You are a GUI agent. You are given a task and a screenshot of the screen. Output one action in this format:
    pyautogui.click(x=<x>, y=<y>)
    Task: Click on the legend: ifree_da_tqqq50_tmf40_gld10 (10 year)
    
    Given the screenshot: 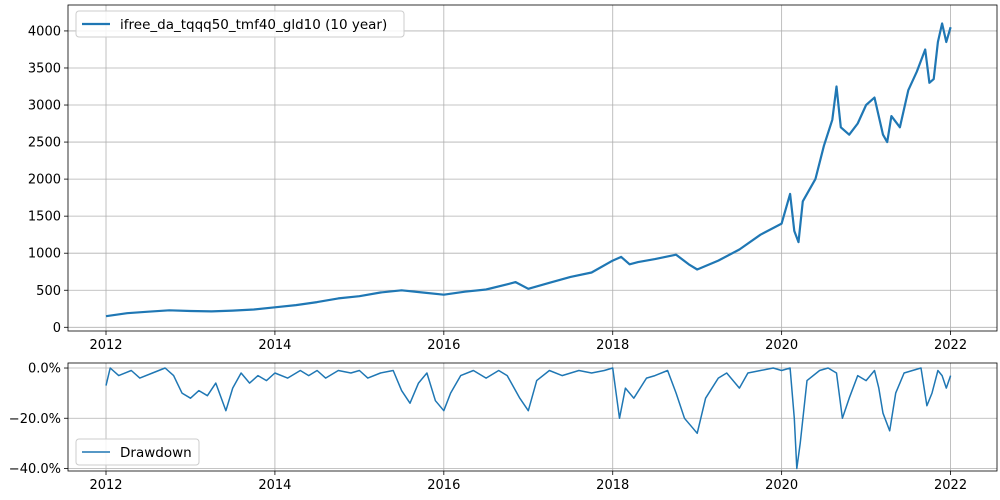 What is the action you would take?
    pyautogui.click(x=240, y=24)
    